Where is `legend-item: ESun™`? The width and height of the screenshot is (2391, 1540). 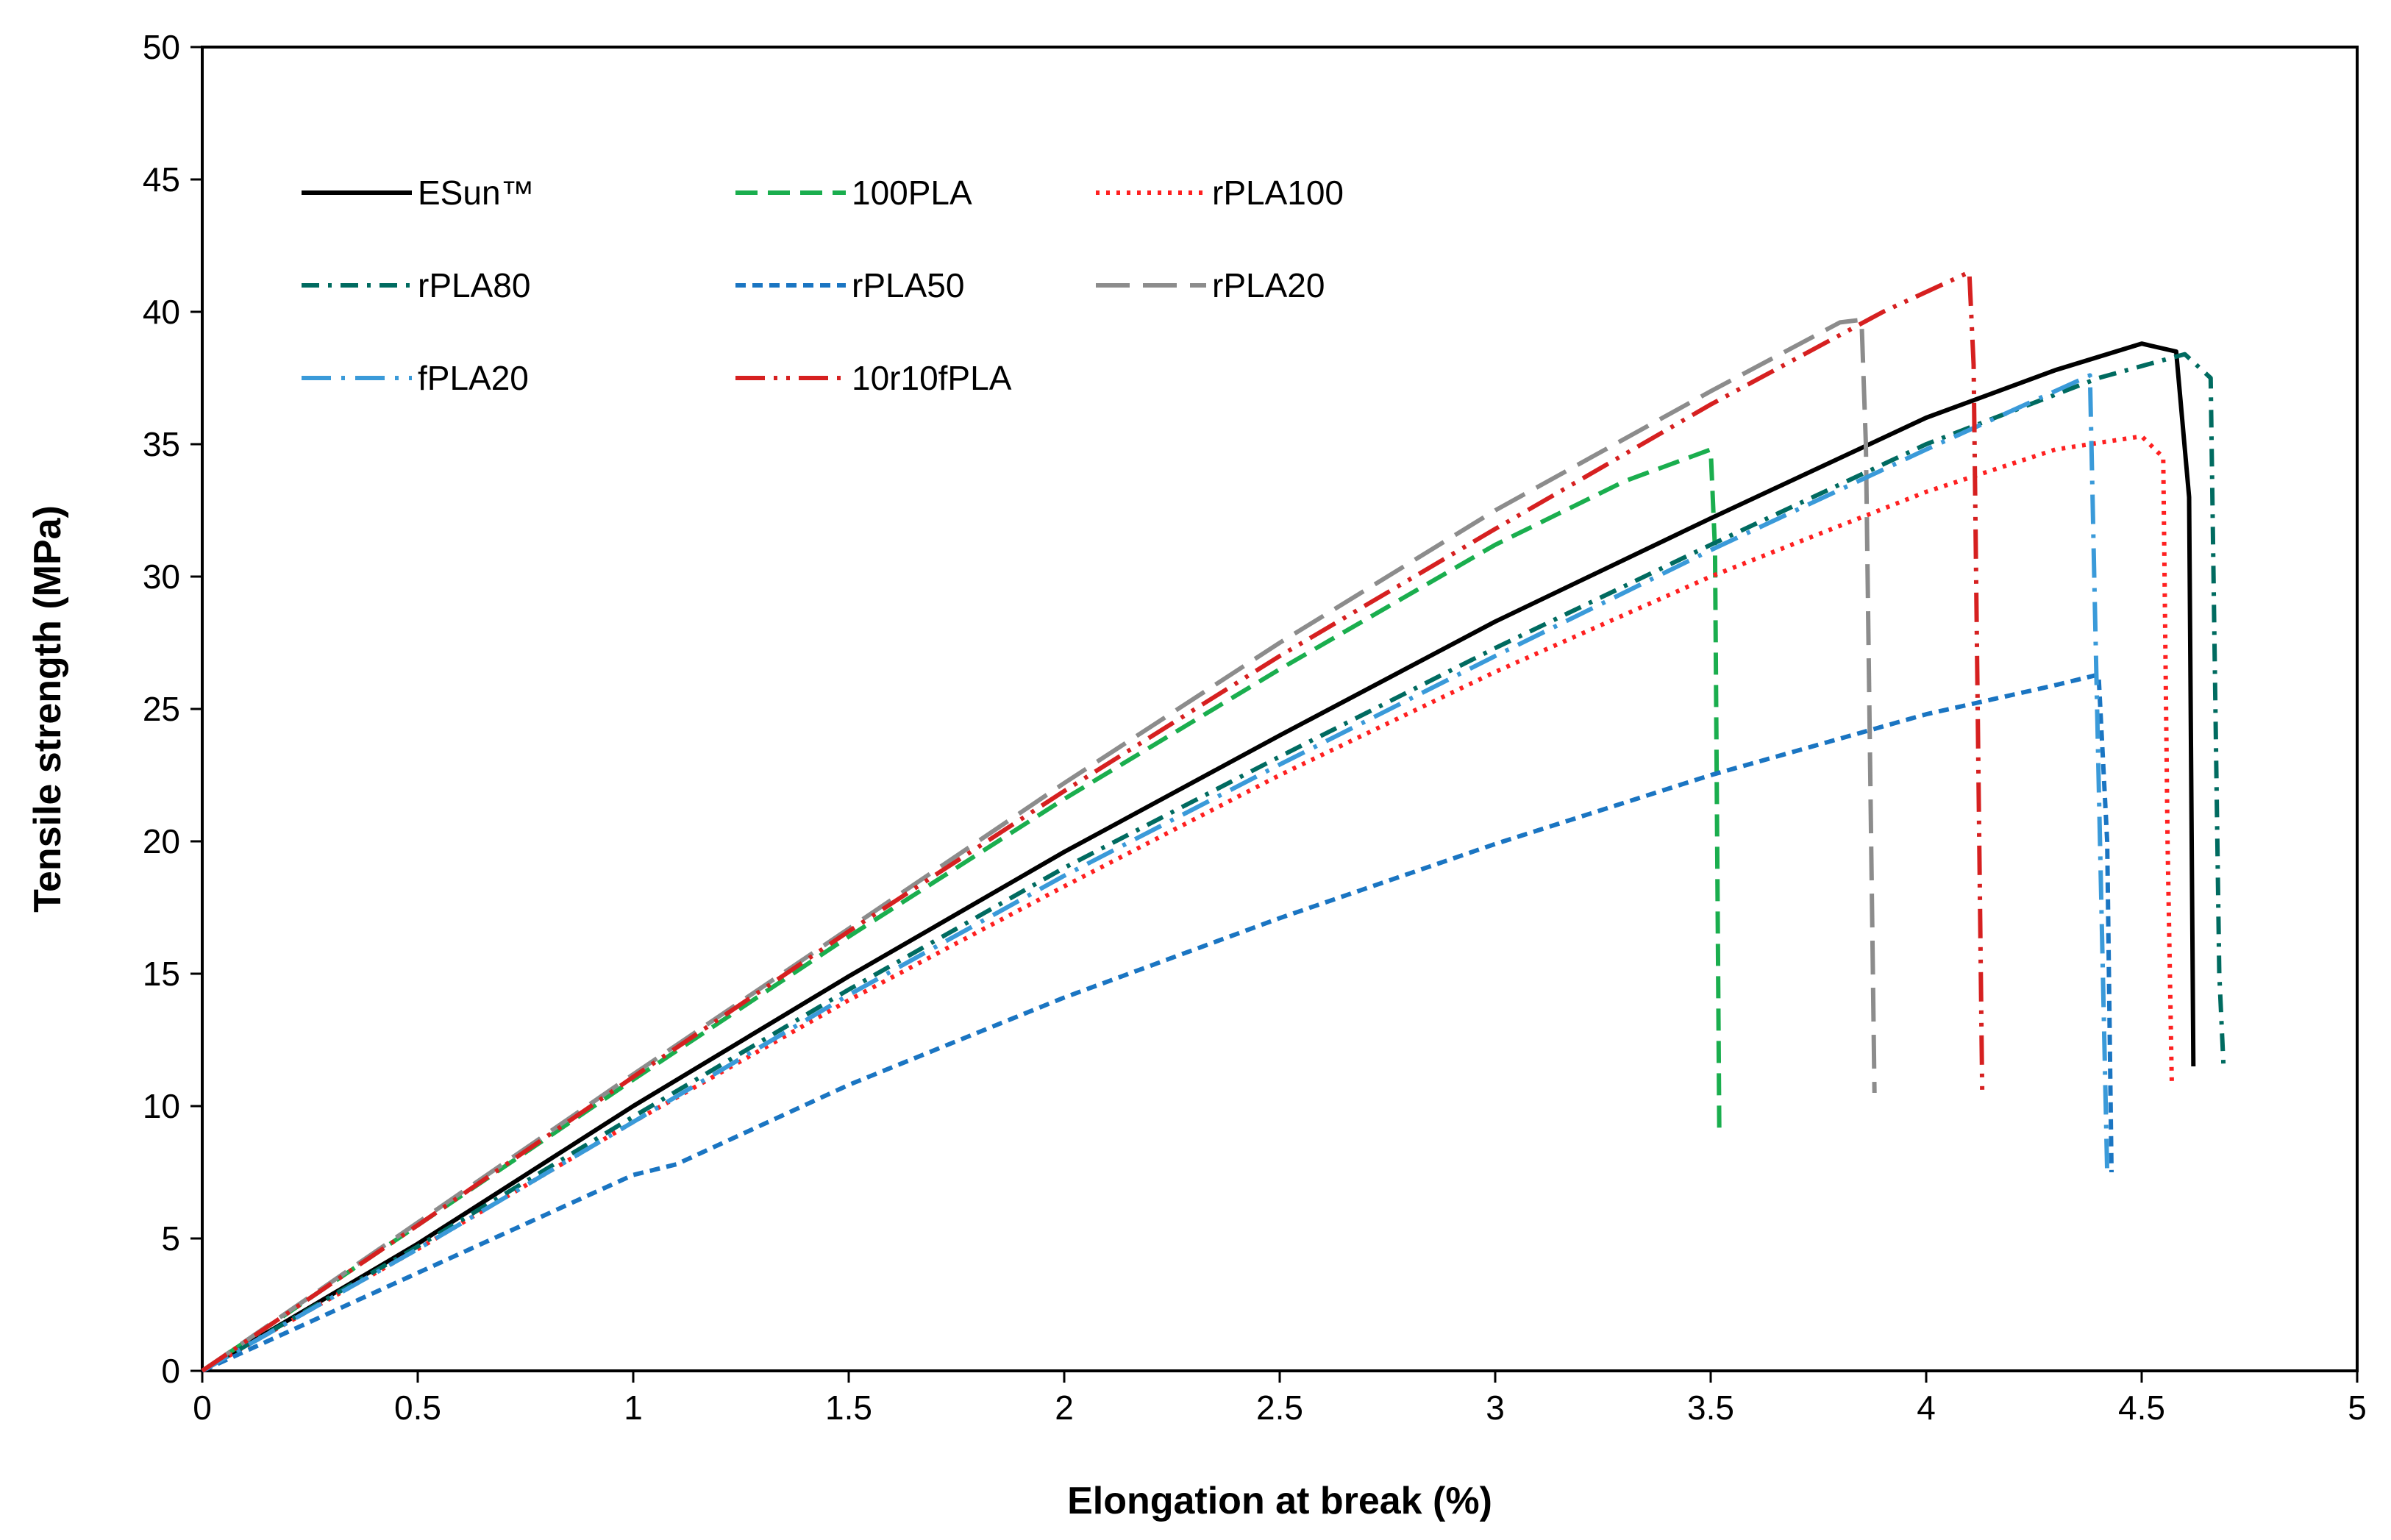 legend-item: ESun™ is located at coordinates (419, 193).